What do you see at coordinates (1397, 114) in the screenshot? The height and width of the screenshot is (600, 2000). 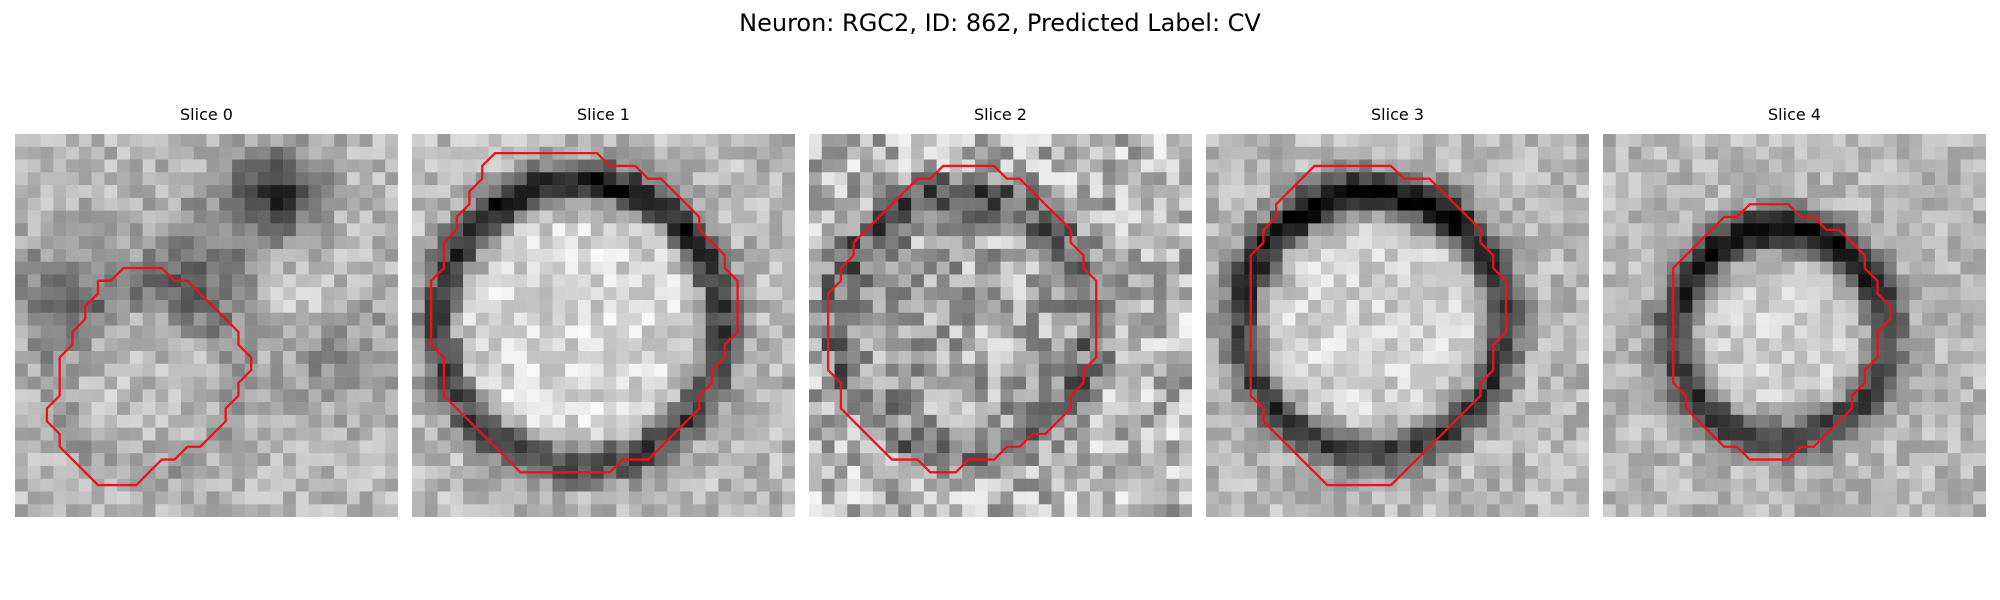 I see `slice-title: Slice 3` at bounding box center [1397, 114].